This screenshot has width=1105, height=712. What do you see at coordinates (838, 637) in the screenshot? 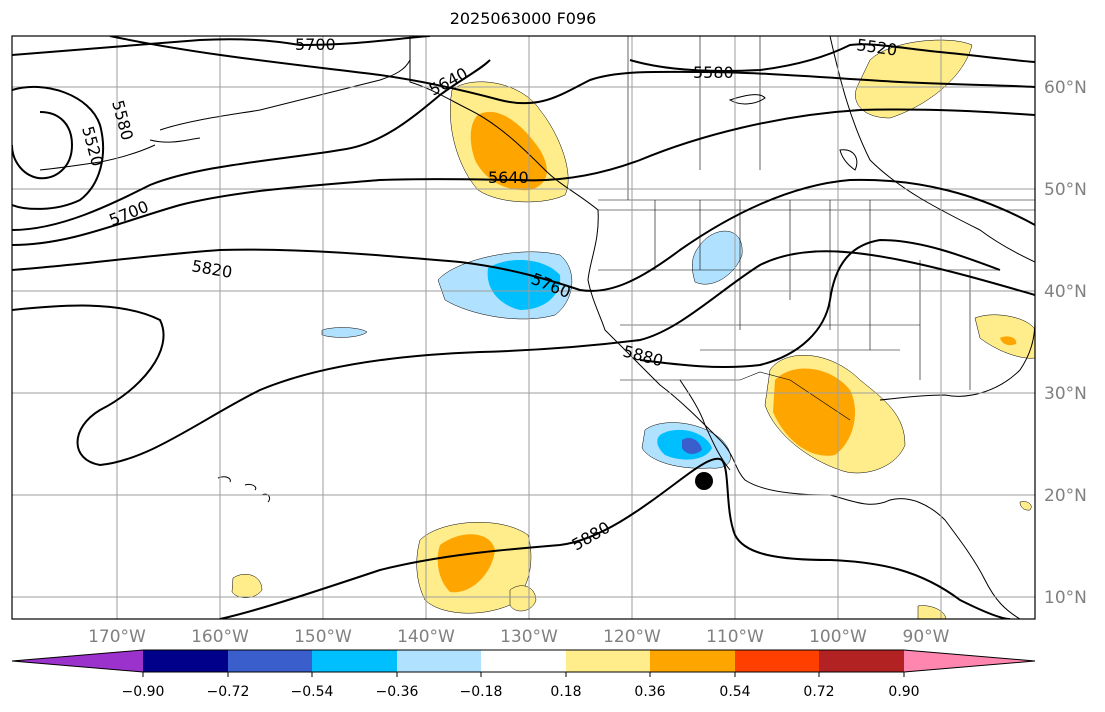
I see `lon-label: 100°W` at bounding box center [838, 637].